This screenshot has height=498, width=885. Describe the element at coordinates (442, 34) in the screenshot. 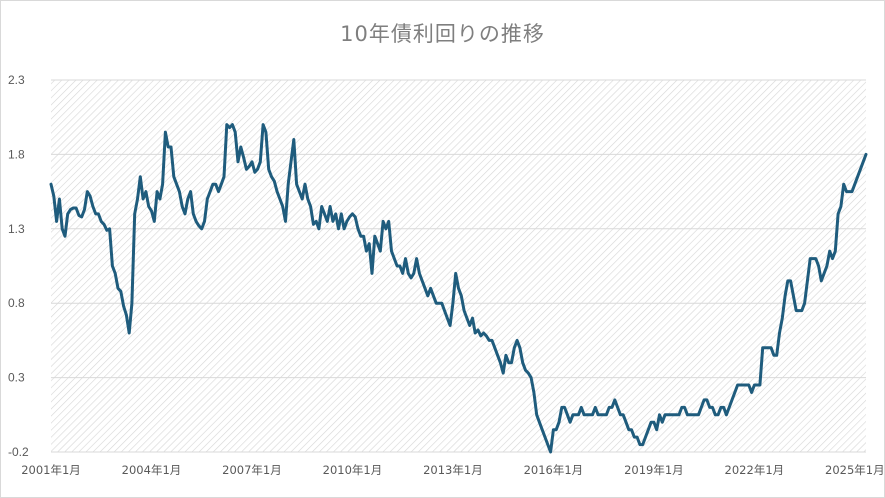

I see `chart-title: 10年債利回りの推移` at that location.